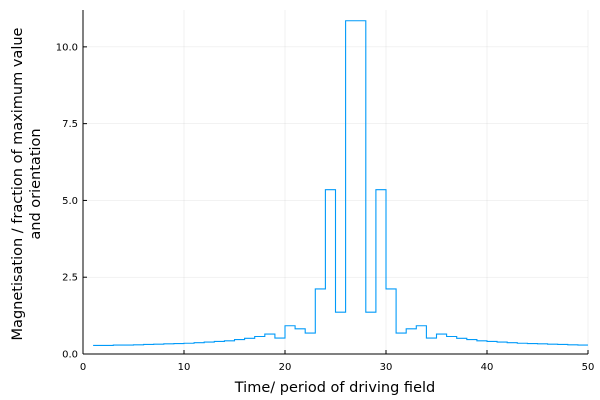  I want to click on x-tick-label-5: 50, so click(588, 367).